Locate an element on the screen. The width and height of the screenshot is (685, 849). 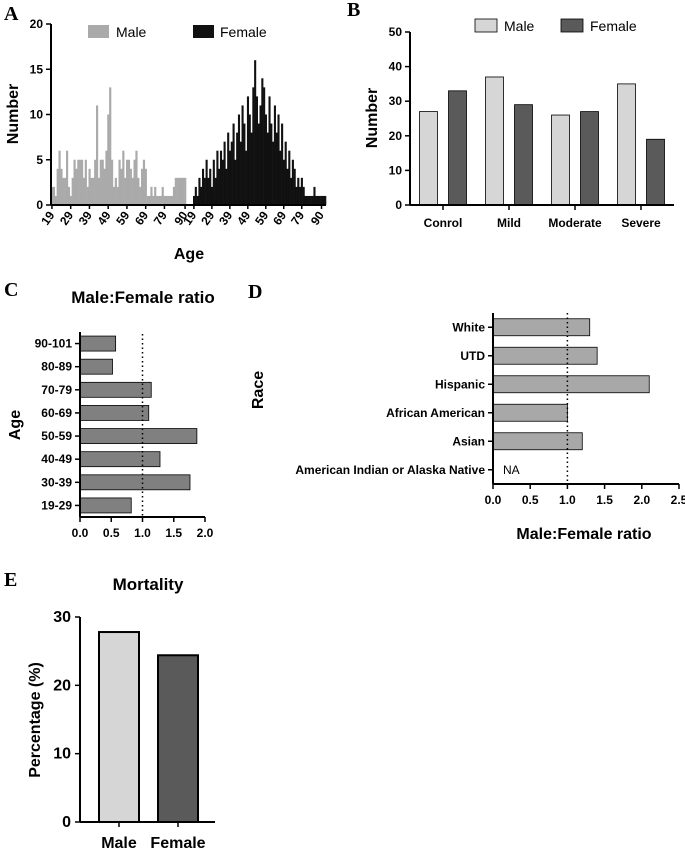
d-y-category-label: Asian is located at coordinates (468, 441).